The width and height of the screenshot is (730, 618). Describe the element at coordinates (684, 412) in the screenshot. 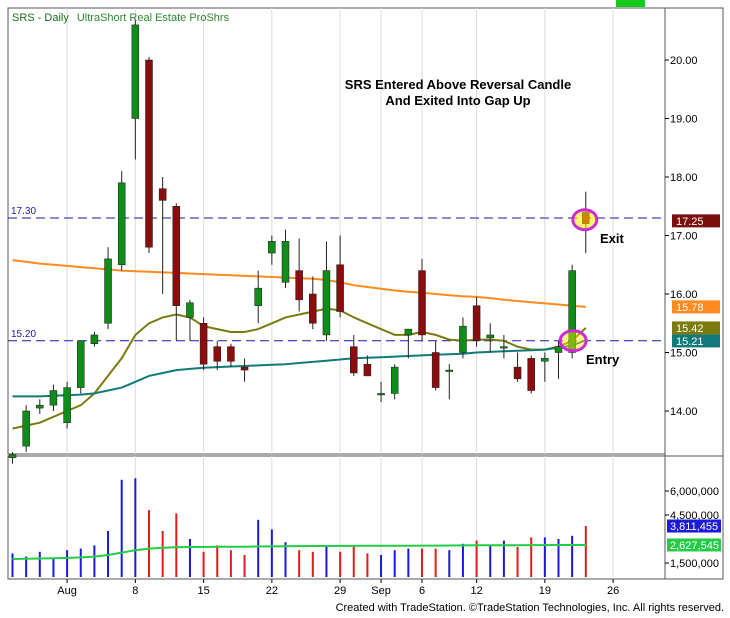

I see `price-tick-label: 14.00` at that location.